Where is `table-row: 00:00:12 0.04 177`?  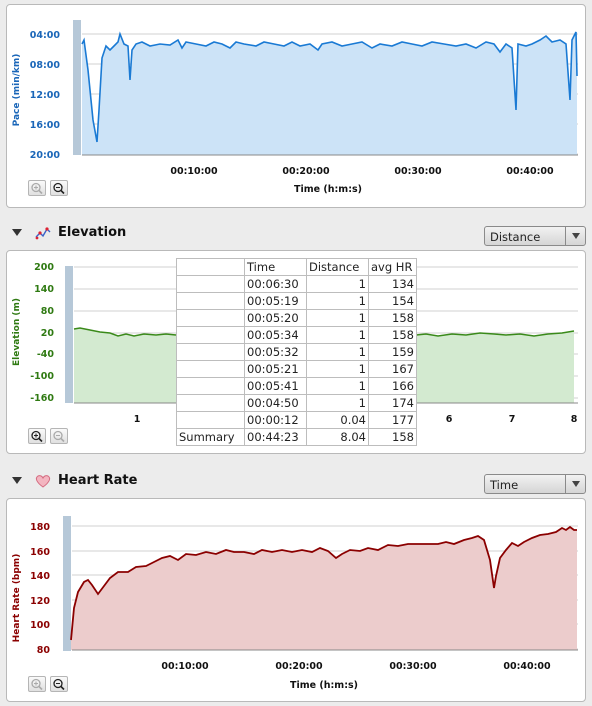
table-row: 00:00:12 0.04 177 is located at coordinates (296, 420).